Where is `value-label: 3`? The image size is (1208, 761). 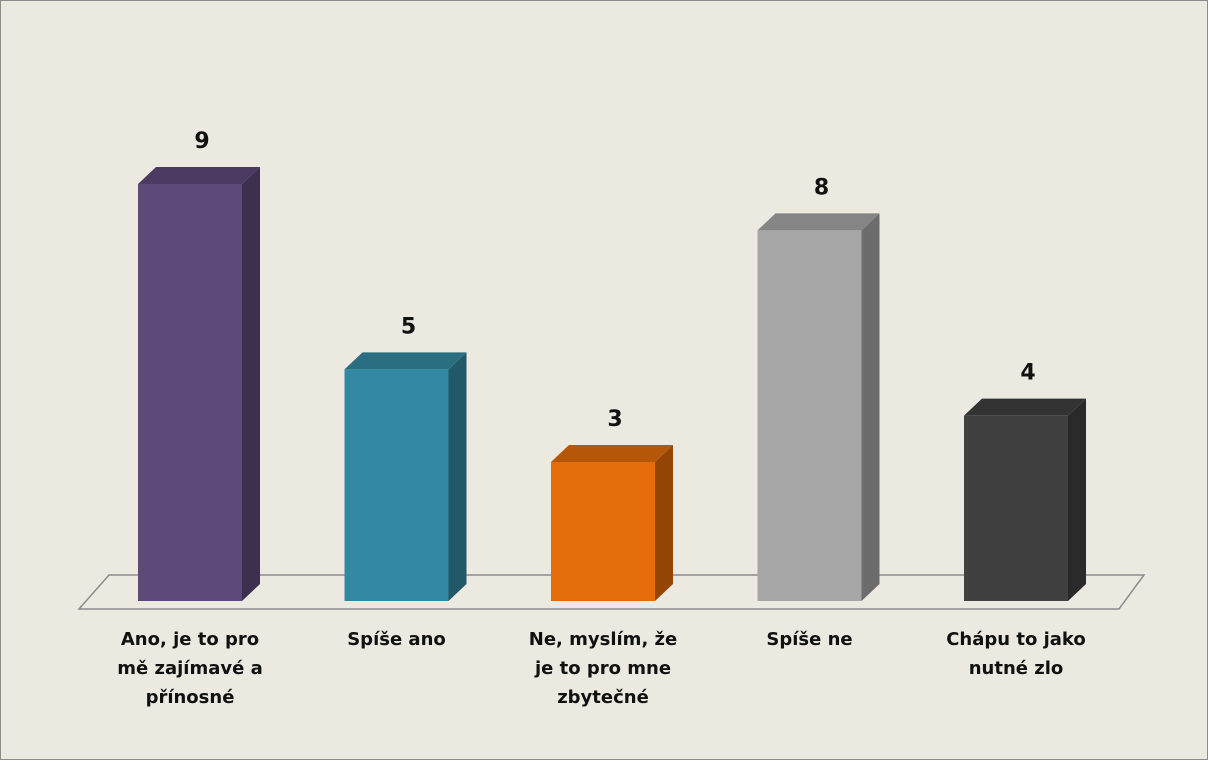 value-label: 3 is located at coordinates (614, 419).